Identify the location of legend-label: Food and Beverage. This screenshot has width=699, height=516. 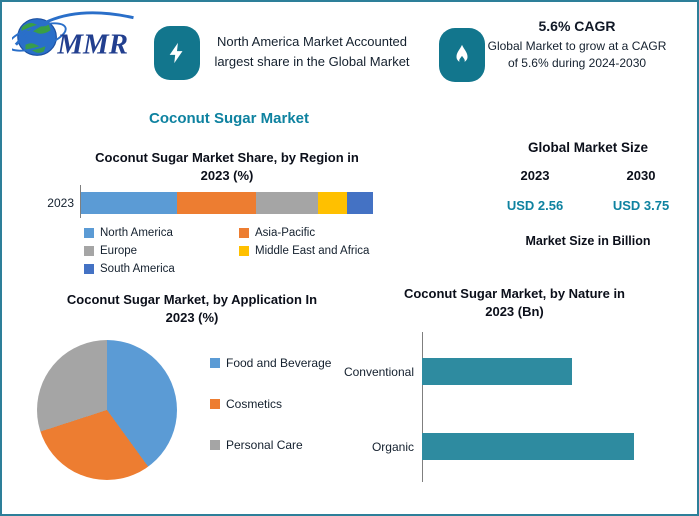
(279, 363).